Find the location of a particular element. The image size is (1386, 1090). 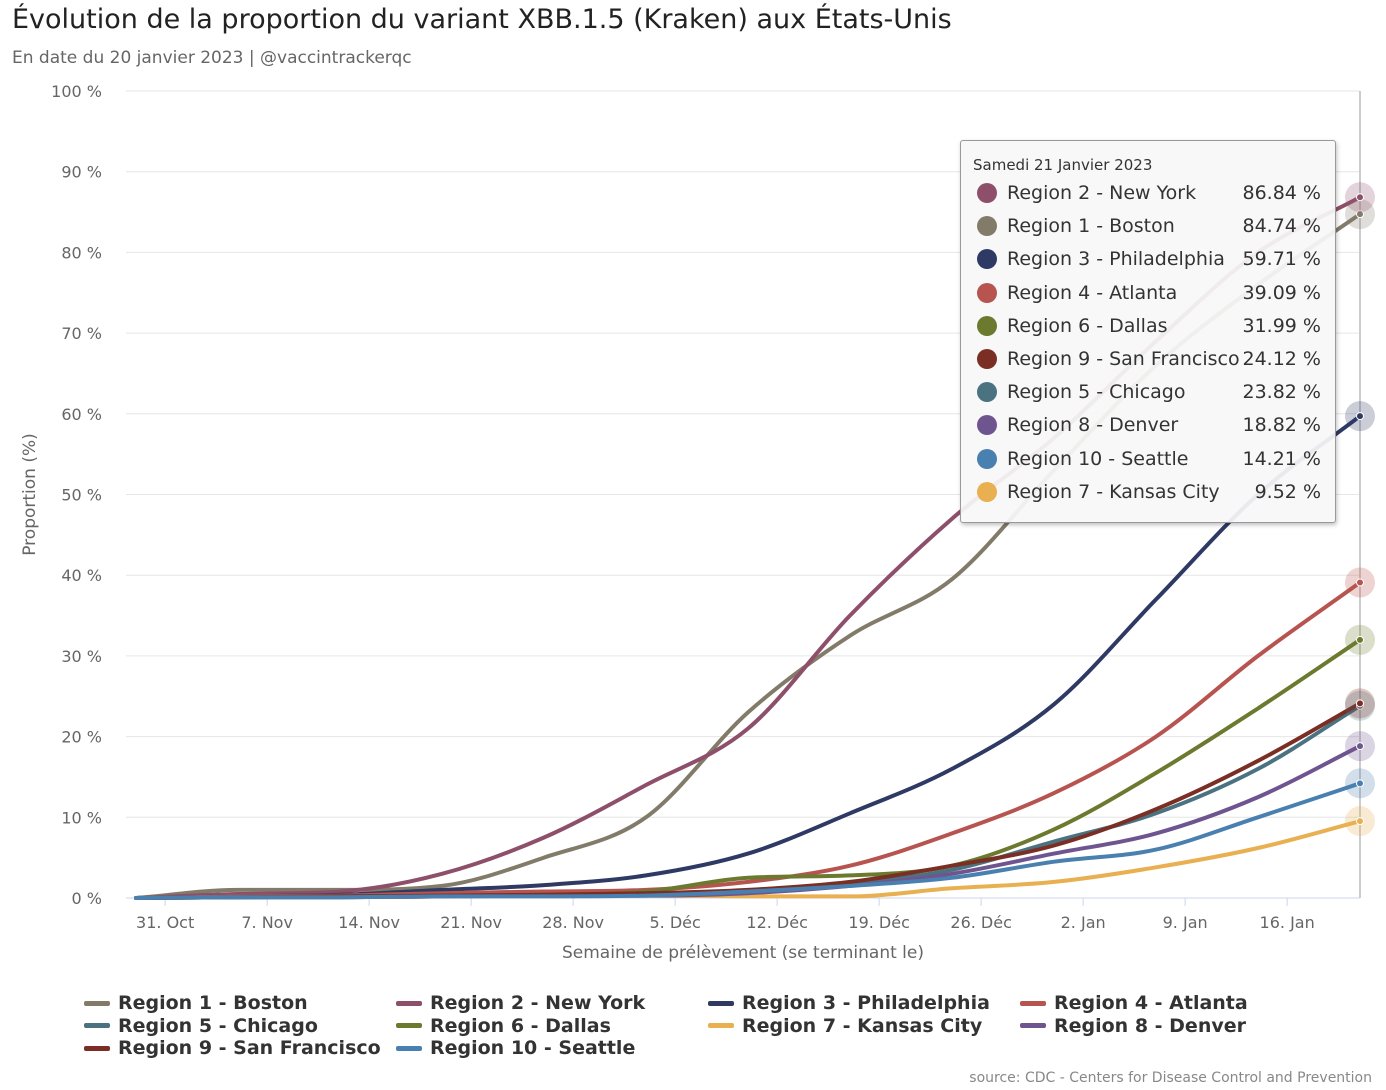

tooltip-title: Samedi 21 Janvier 2023 is located at coordinates (1063, 165).